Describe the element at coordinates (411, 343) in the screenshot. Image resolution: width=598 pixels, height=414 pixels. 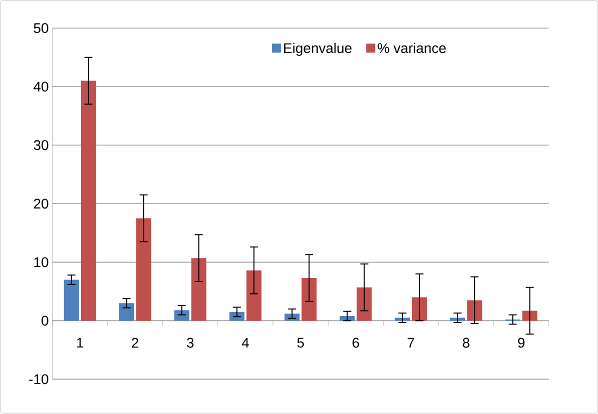
I see `x-tick-label: 7` at that location.